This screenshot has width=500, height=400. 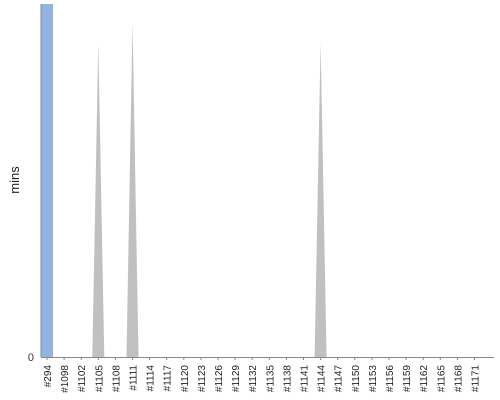 What do you see at coordinates (253, 379) in the screenshot?
I see `x-tick-label: #1132` at bounding box center [253, 379].